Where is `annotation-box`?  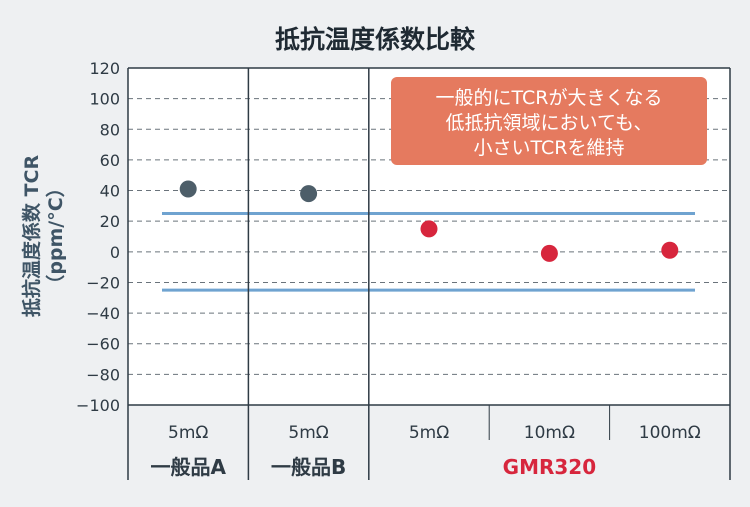
annotation-box is located at coordinates (549, 121).